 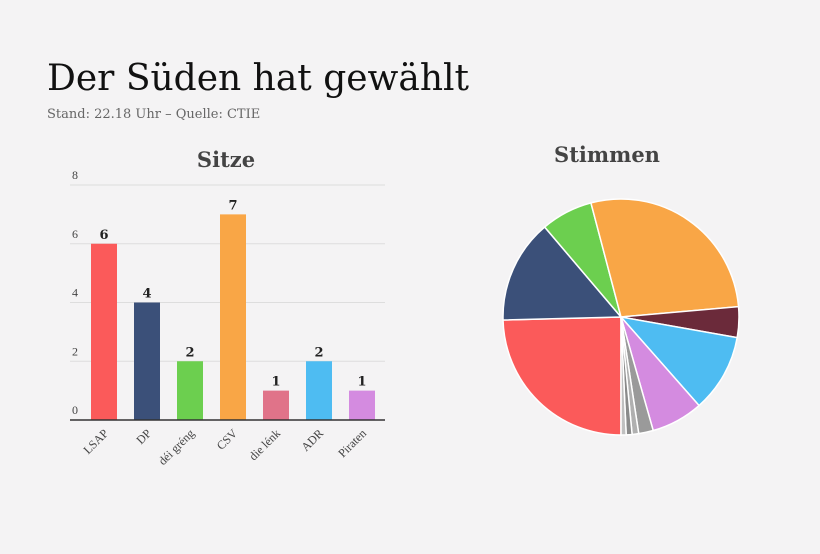 What do you see at coordinates (226, 159) in the screenshot?
I see `chart-title: Sitze` at bounding box center [226, 159].